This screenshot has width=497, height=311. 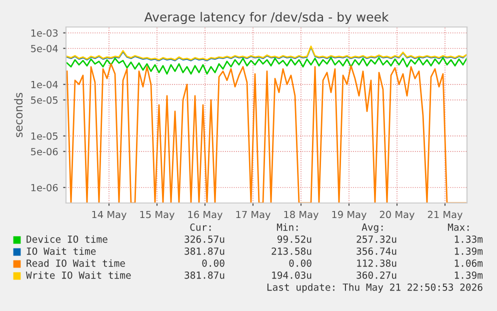 I want to click on x-tick-label: 21 May, so click(x=445, y=215).